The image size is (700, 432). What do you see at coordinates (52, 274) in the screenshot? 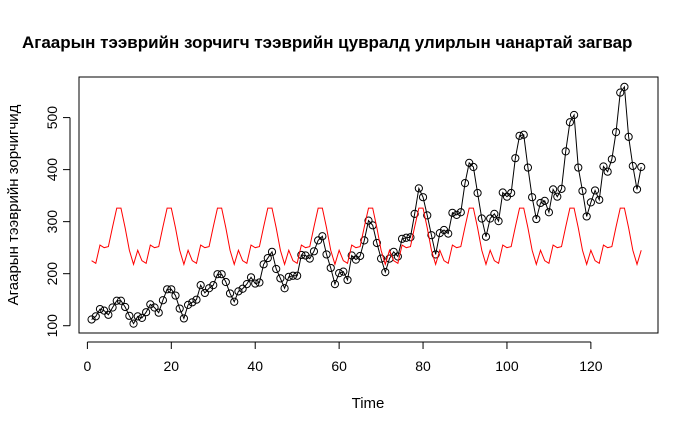
I see `y-tick-label-200: 200` at bounding box center [52, 274].